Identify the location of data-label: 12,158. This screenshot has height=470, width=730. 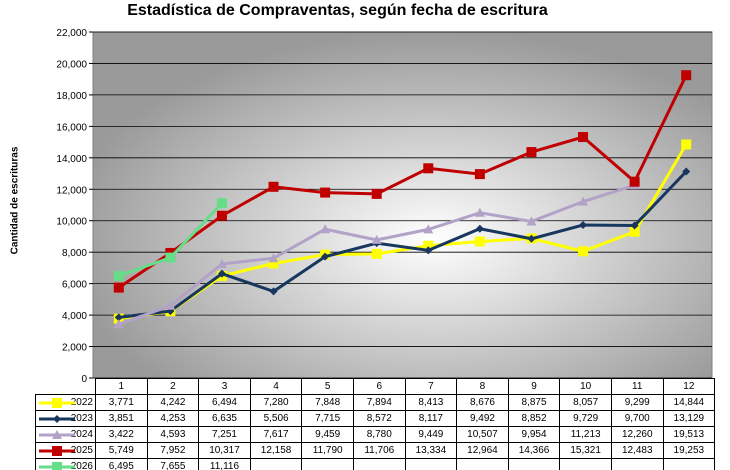
(276, 450).